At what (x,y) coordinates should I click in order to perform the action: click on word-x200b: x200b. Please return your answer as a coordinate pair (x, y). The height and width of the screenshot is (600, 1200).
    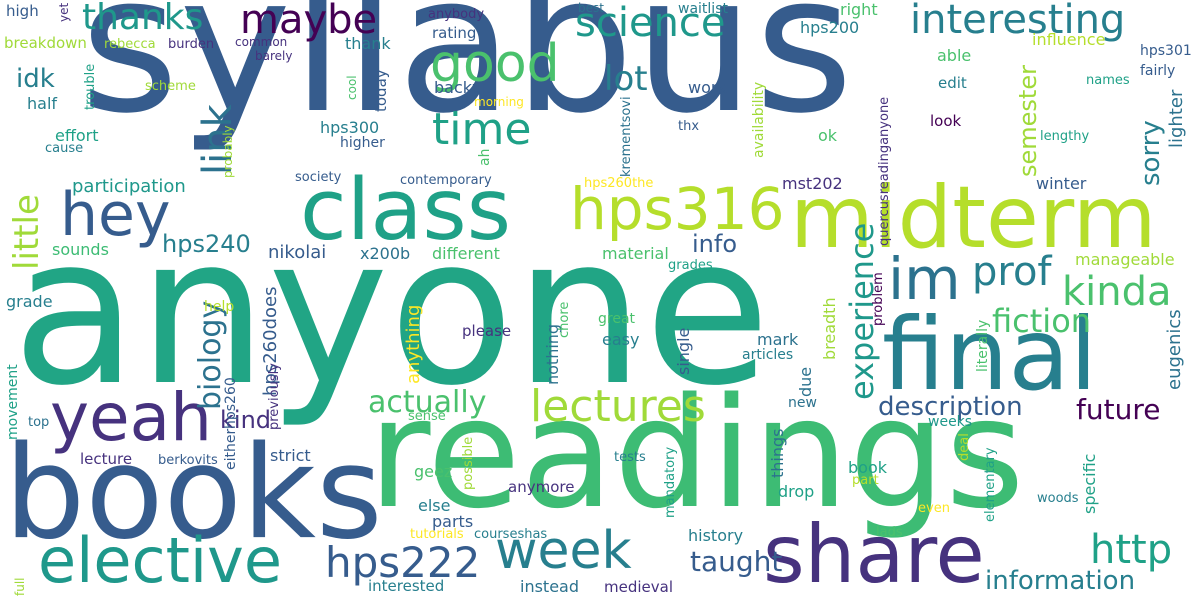
    Looking at the image, I should click on (385, 253).